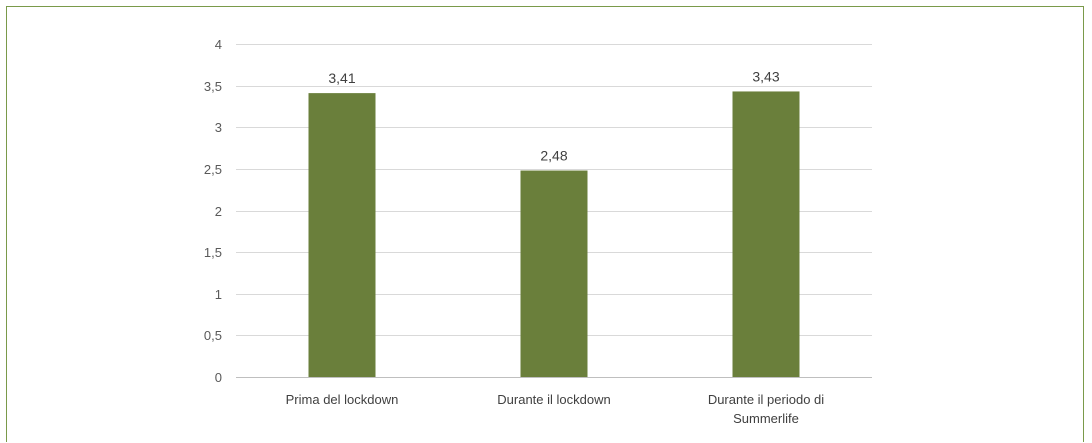 This screenshot has height=443, width=1092. I want to click on x-tick-label: Durante il periodo di, so click(766, 399).